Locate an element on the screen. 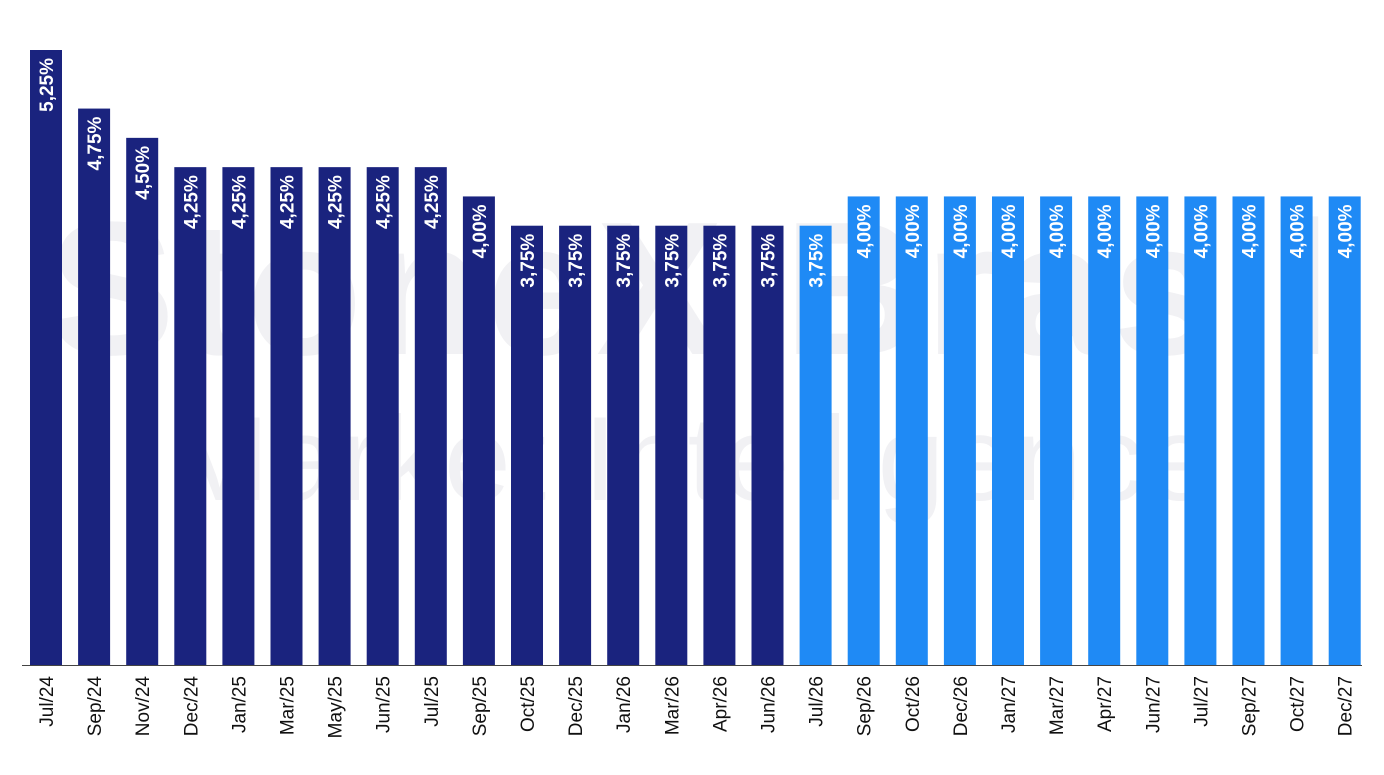 The height and width of the screenshot is (775, 1384). x-tick-label: Jan/26 is located at coordinates (624, 704).